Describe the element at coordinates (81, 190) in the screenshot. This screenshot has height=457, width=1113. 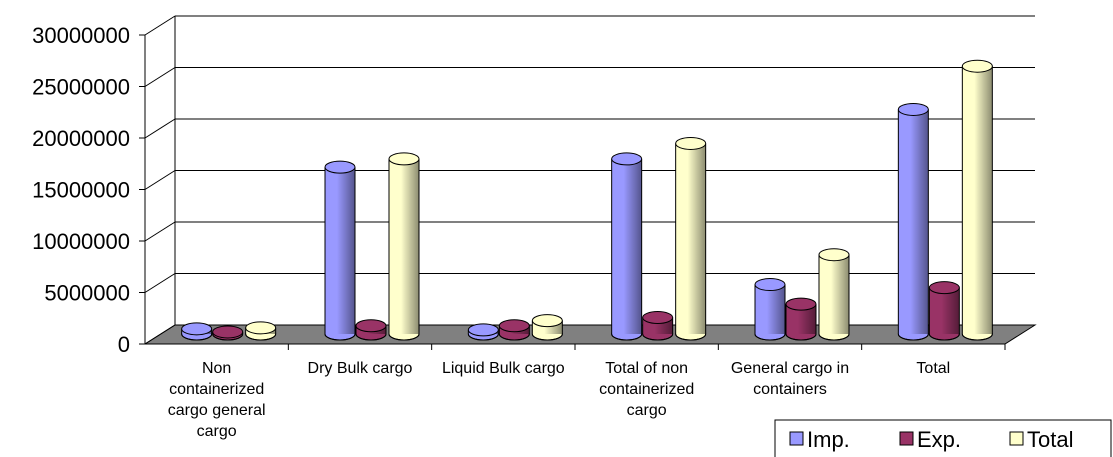
I see `y-tick-label: 15000000` at that location.